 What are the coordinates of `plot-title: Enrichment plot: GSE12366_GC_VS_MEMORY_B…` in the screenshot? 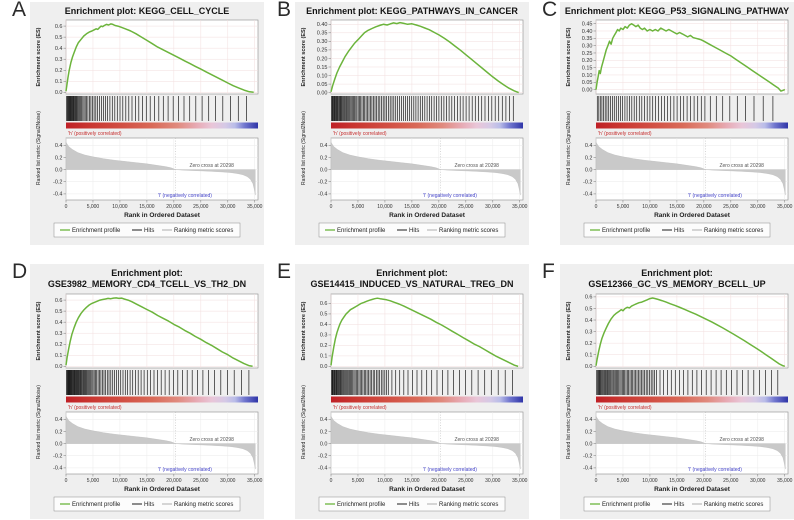 It's located at (677, 279).